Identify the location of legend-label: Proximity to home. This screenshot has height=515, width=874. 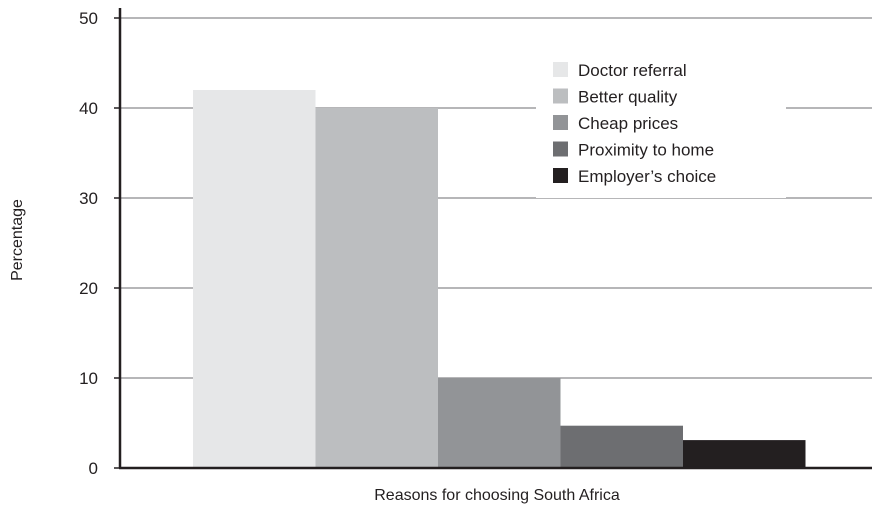
(646, 150).